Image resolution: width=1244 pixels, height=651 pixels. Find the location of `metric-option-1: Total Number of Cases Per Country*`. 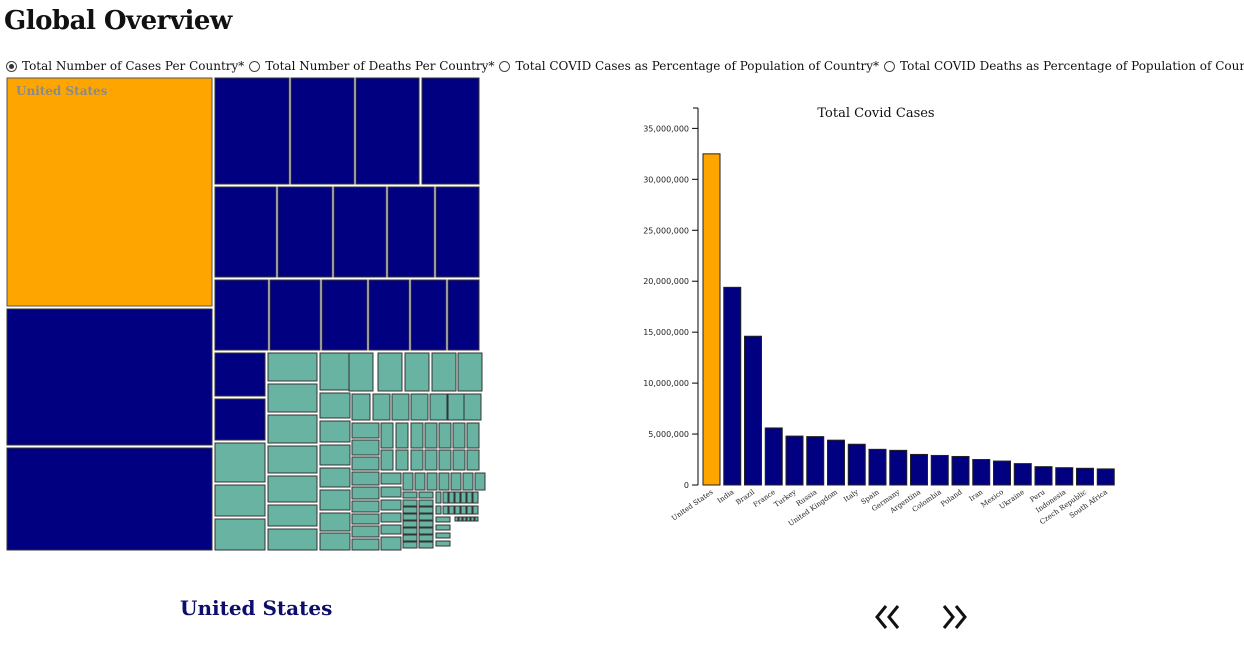

metric-option-1: Total Number of Cases Per Country* is located at coordinates (125, 66).